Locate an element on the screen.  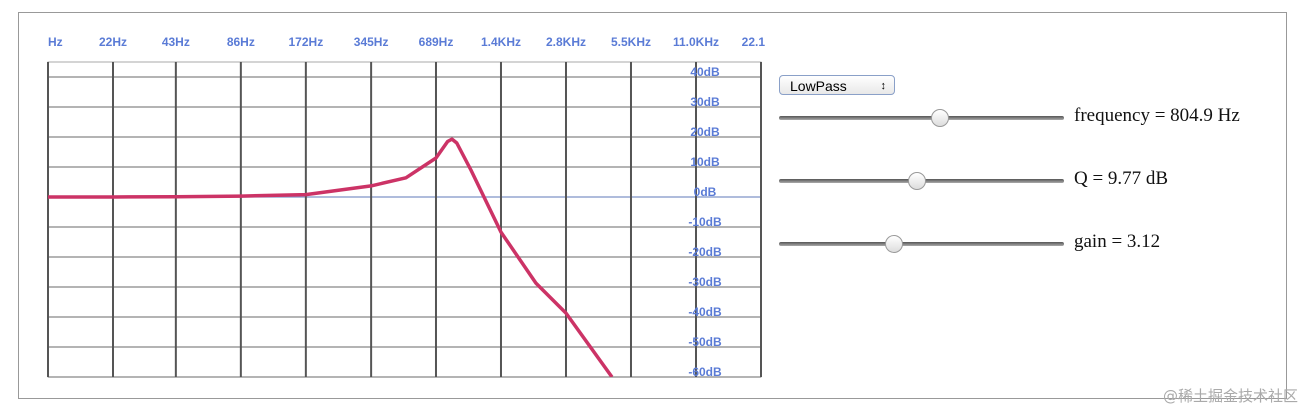
x-tick-label: 2.8KHz is located at coordinates (566, 42).